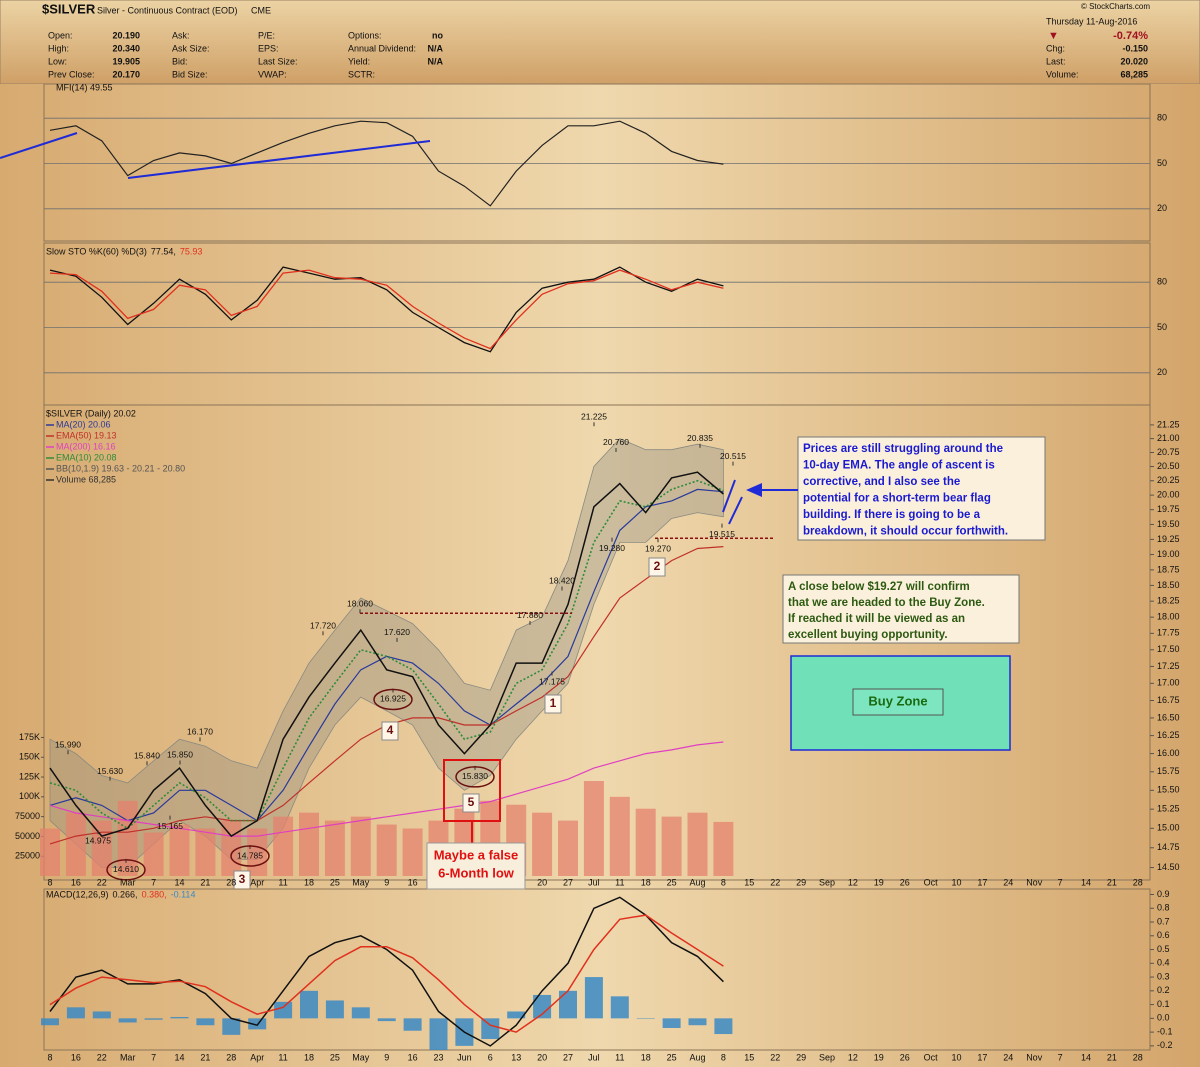 Image resolution: width=1200 pixels, height=1067 pixels. I want to click on y-tick-label: 21.00, so click(1168, 438).